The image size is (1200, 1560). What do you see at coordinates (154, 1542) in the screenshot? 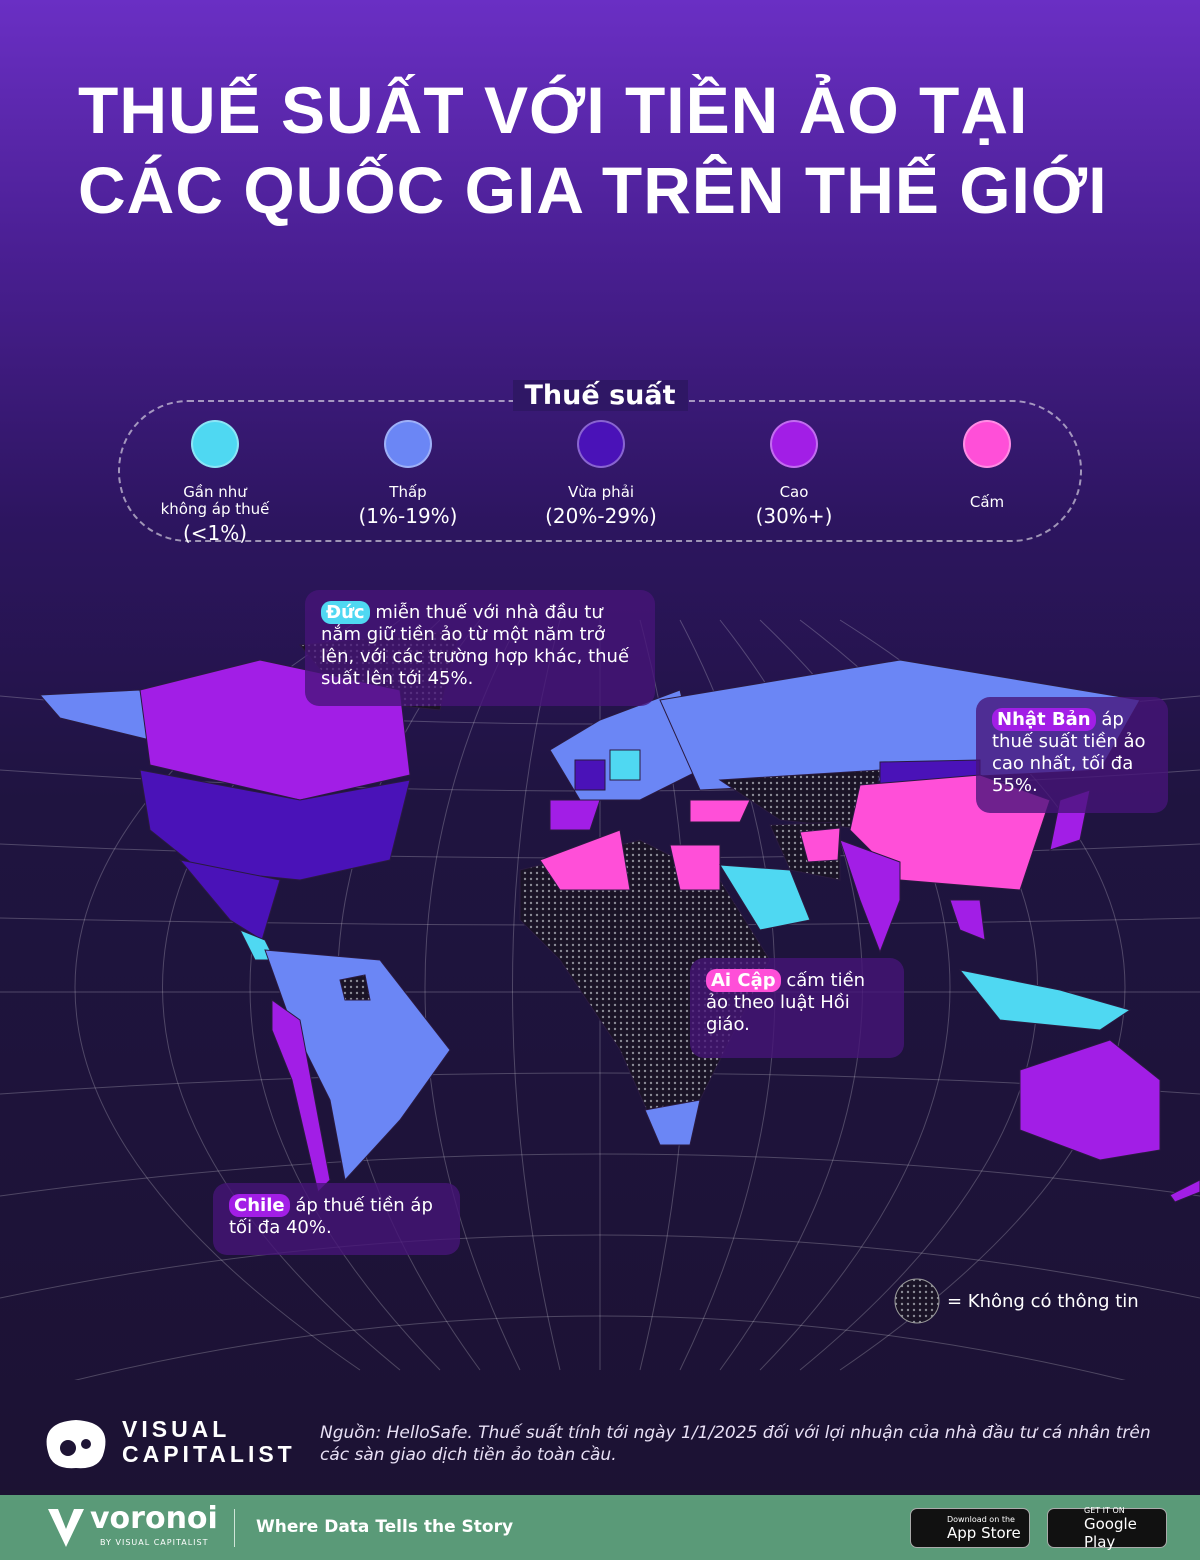
I see `brand-by: BY VISUAL CAPITALIST` at bounding box center [154, 1542].